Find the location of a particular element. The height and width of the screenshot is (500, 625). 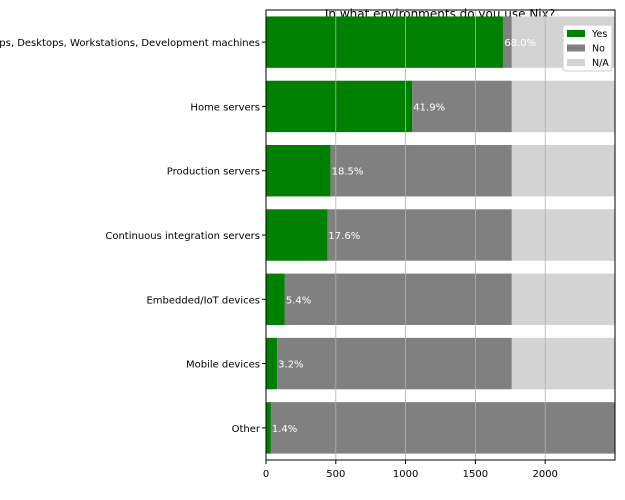

data-label: 5.4% is located at coordinates (298, 300).